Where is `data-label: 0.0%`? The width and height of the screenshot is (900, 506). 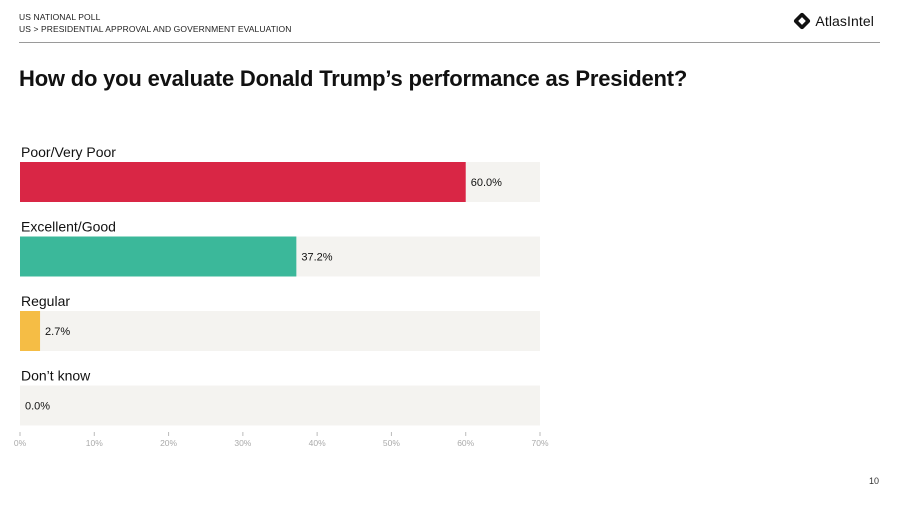 data-label: 0.0% is located at coordinates (37, 407).